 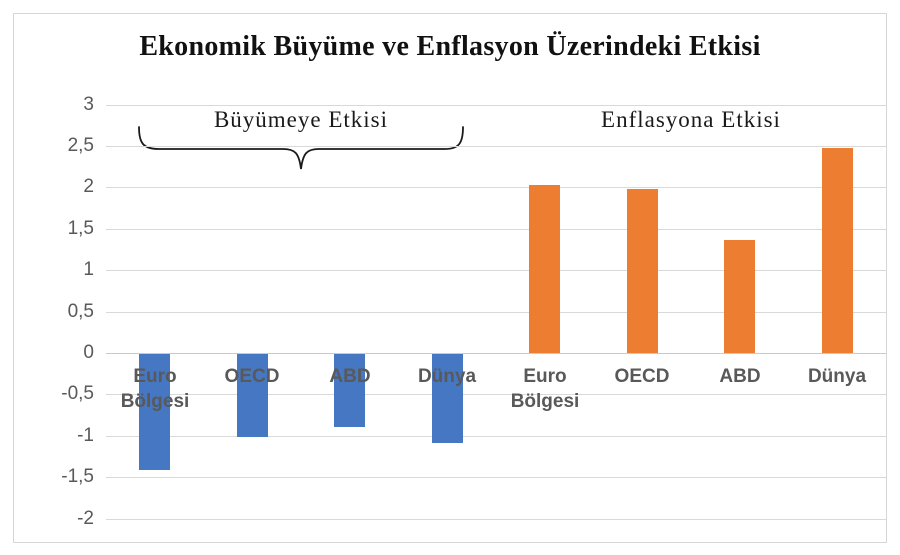 I want to click on category-label-growth-3: Dünya, so click(x=447, y=376).